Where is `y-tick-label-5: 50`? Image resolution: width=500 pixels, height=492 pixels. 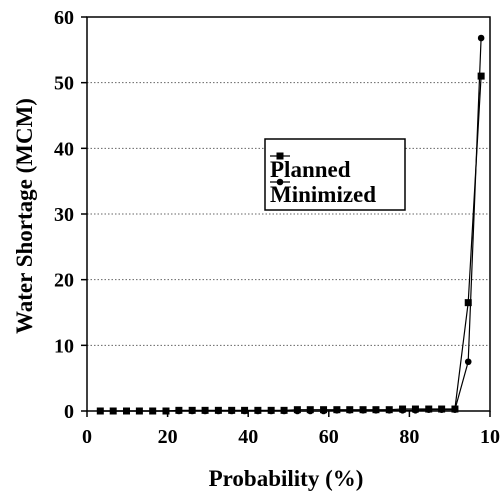
y-tick-label-5: 50 is located at coordinates (64, 84).